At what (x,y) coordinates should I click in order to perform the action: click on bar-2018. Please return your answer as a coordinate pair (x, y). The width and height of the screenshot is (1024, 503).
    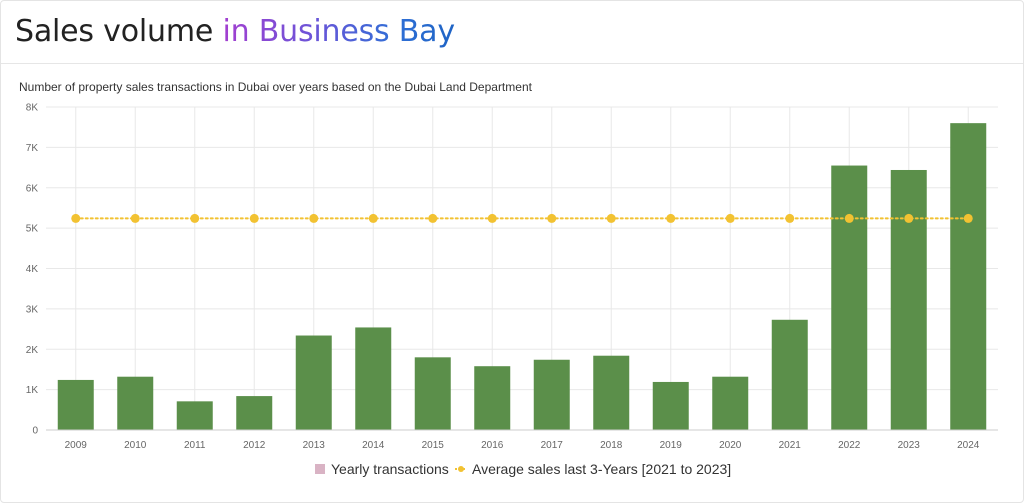
    Looking at the image, I should click on (611, 392).